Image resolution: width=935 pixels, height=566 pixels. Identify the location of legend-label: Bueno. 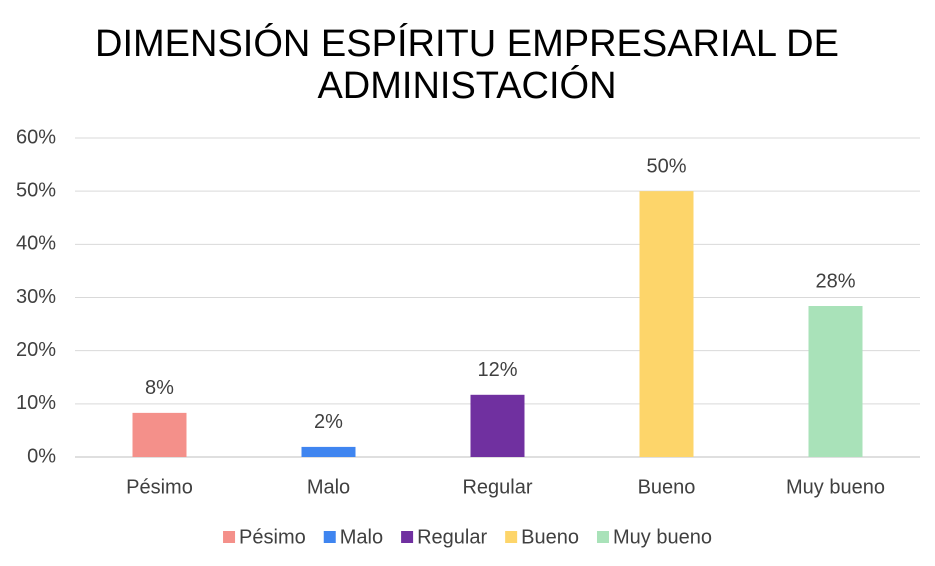
(550, 537).